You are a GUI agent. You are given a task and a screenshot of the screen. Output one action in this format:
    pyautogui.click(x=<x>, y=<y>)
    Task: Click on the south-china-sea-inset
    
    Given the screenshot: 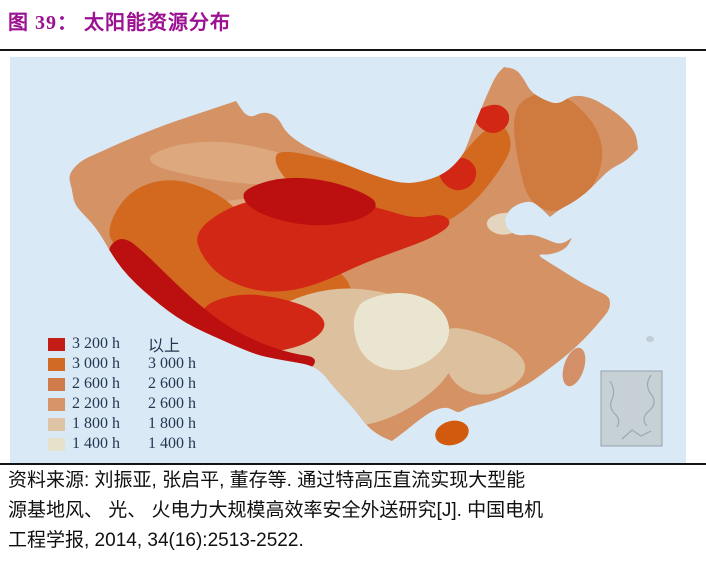 What is the action you would take?
    pyautogui.click(x=631, y=408)
    